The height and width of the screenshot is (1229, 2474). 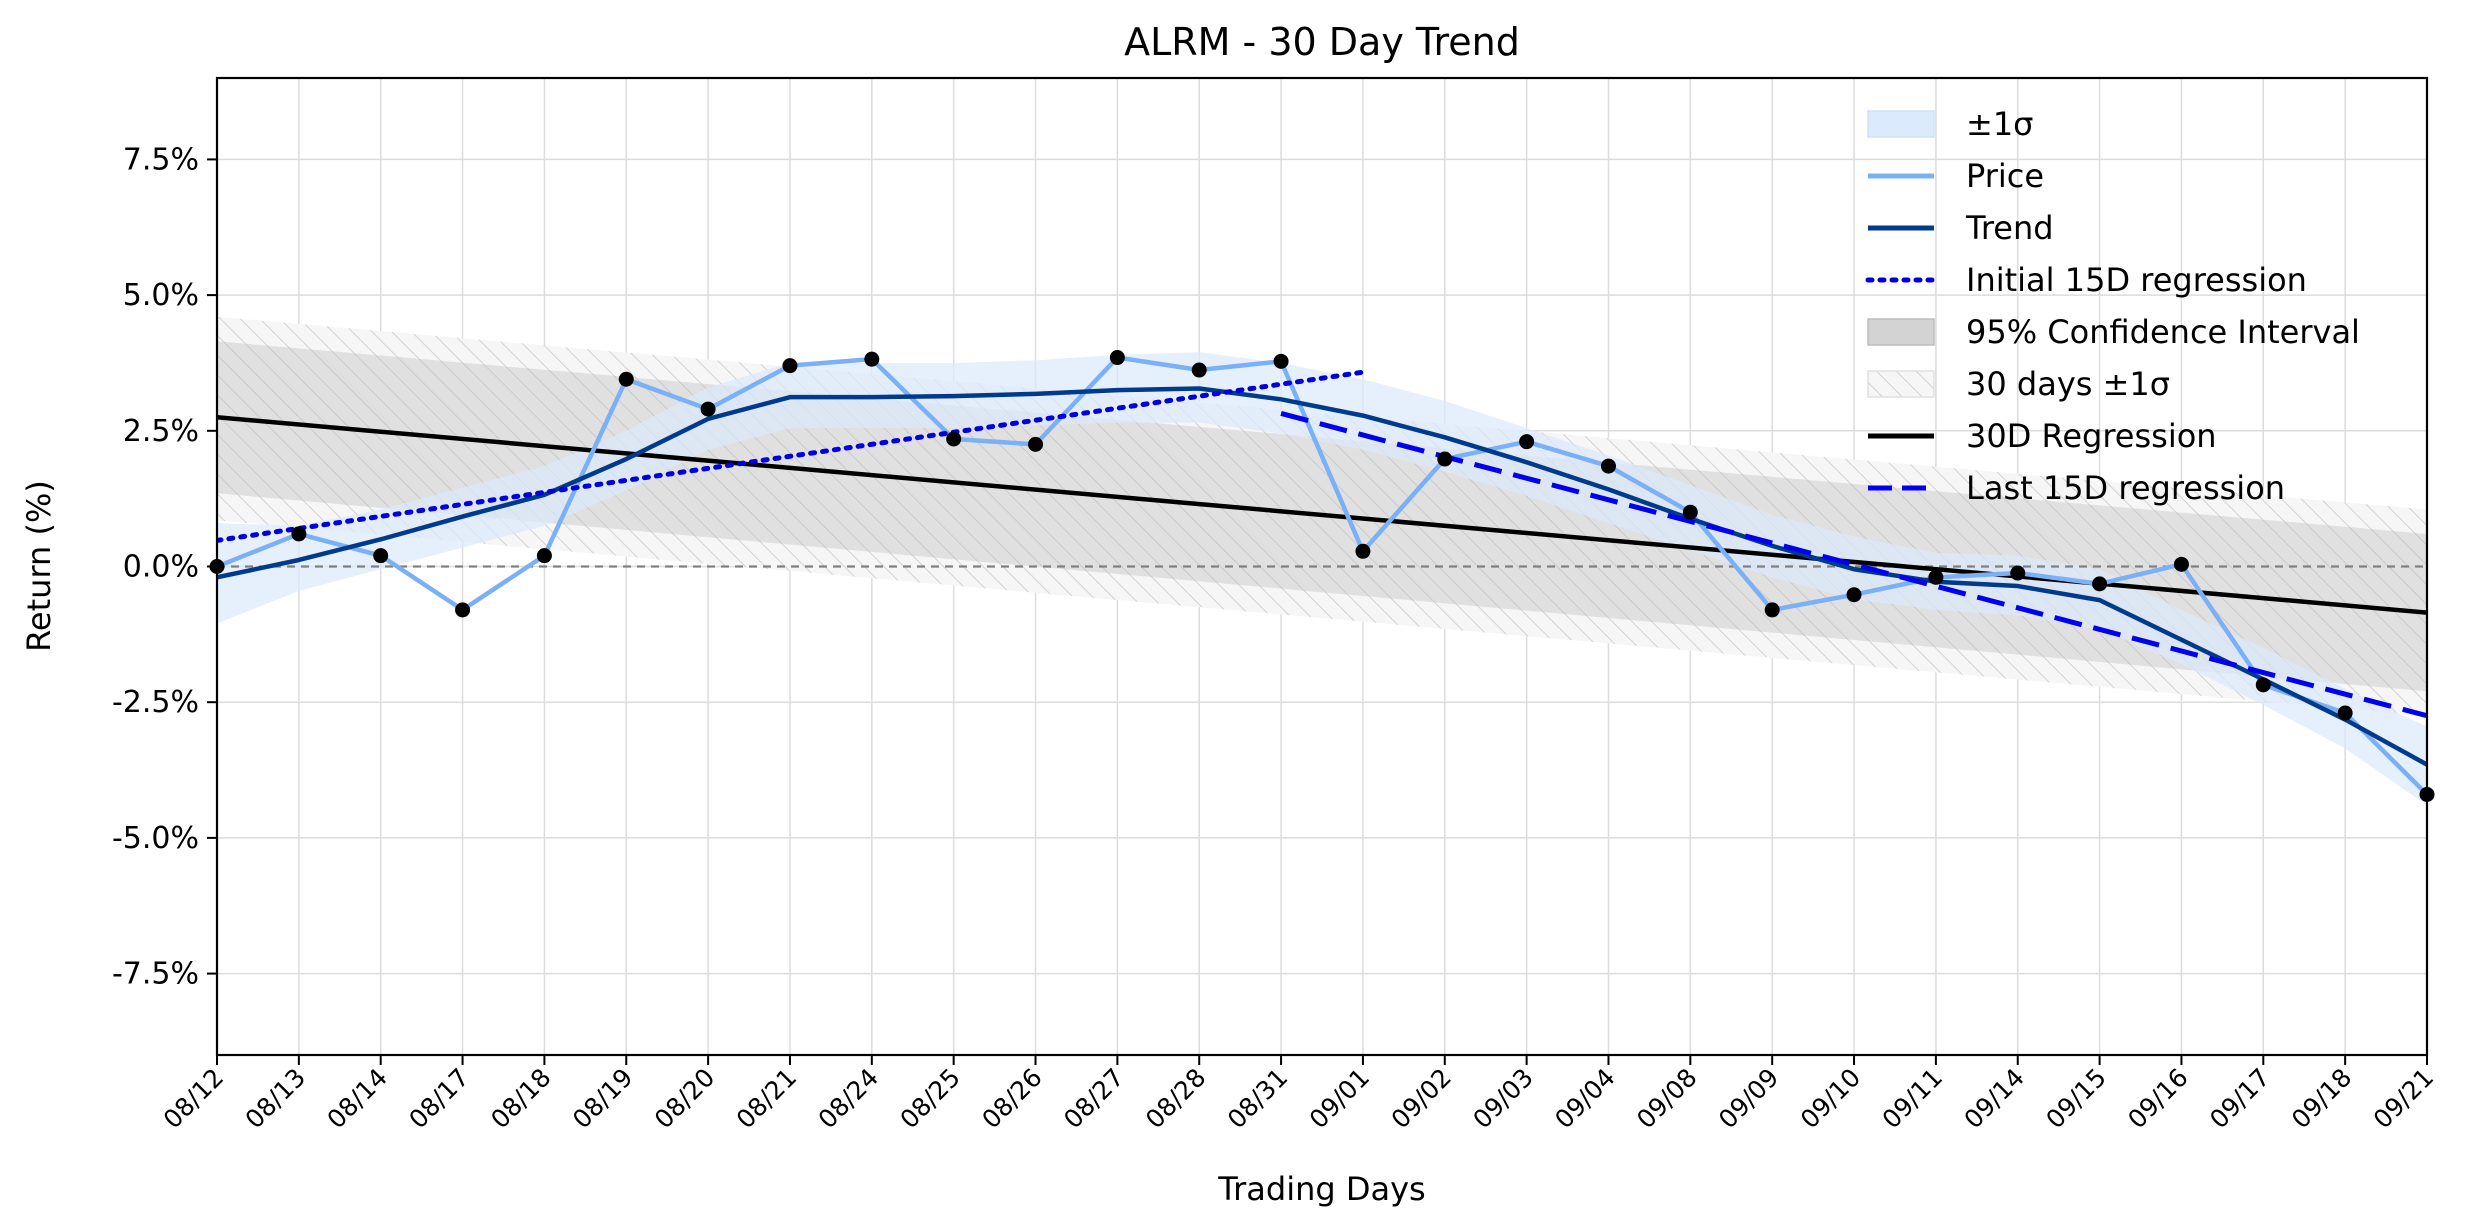 What do you see at coordinates (39, 566) in the screenshot?
I see `y-axis-label: Return (%)` at bounding box center [39, 566].